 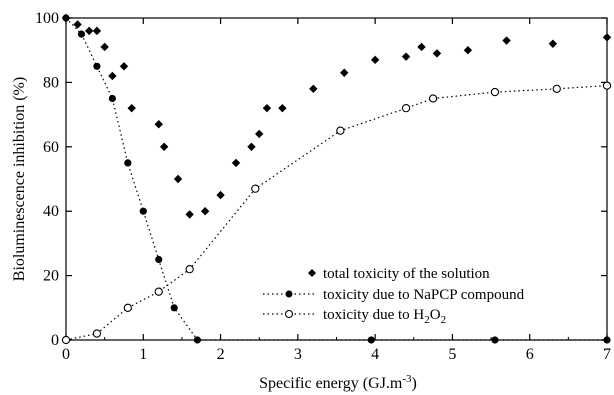 I want to click on x-tick-label: 7, so click(x=607, y=354).